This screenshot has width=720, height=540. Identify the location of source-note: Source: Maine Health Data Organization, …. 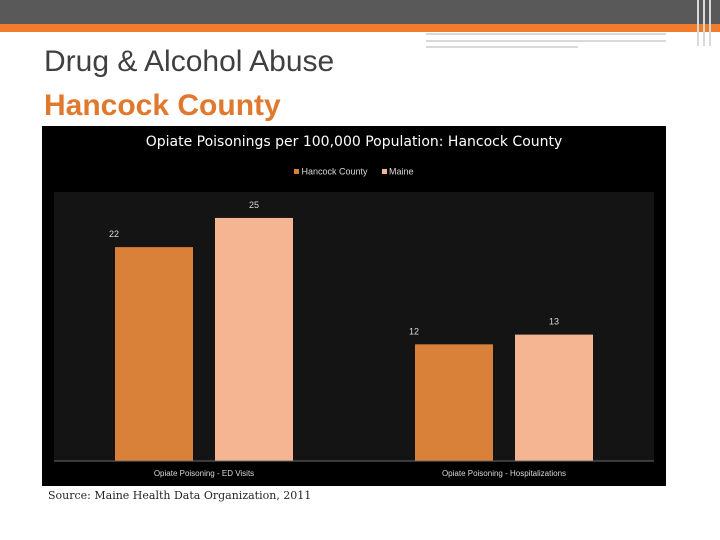
(180, 495).